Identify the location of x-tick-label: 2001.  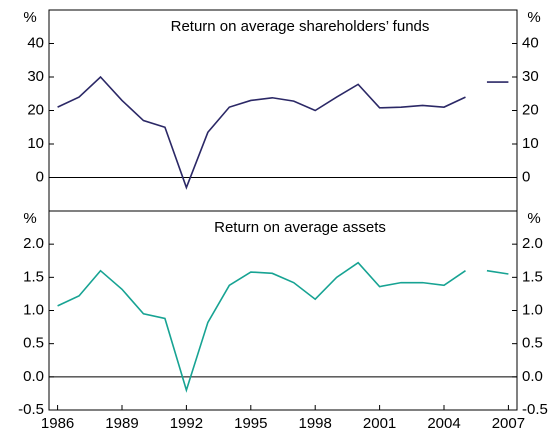
(379, 423).